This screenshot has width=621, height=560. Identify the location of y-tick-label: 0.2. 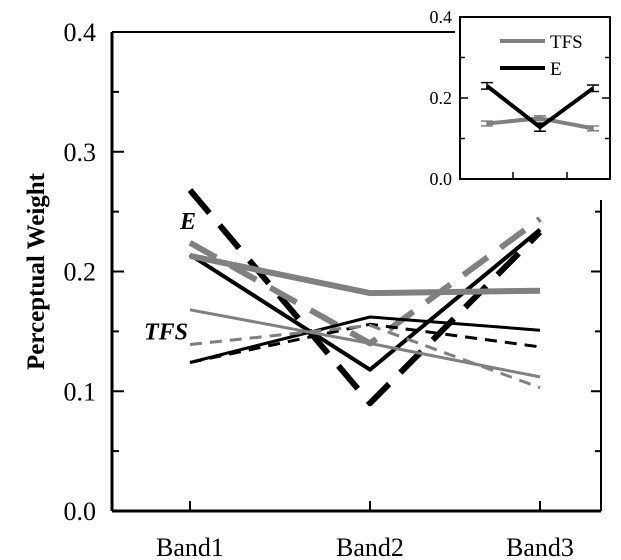
(80, 272).